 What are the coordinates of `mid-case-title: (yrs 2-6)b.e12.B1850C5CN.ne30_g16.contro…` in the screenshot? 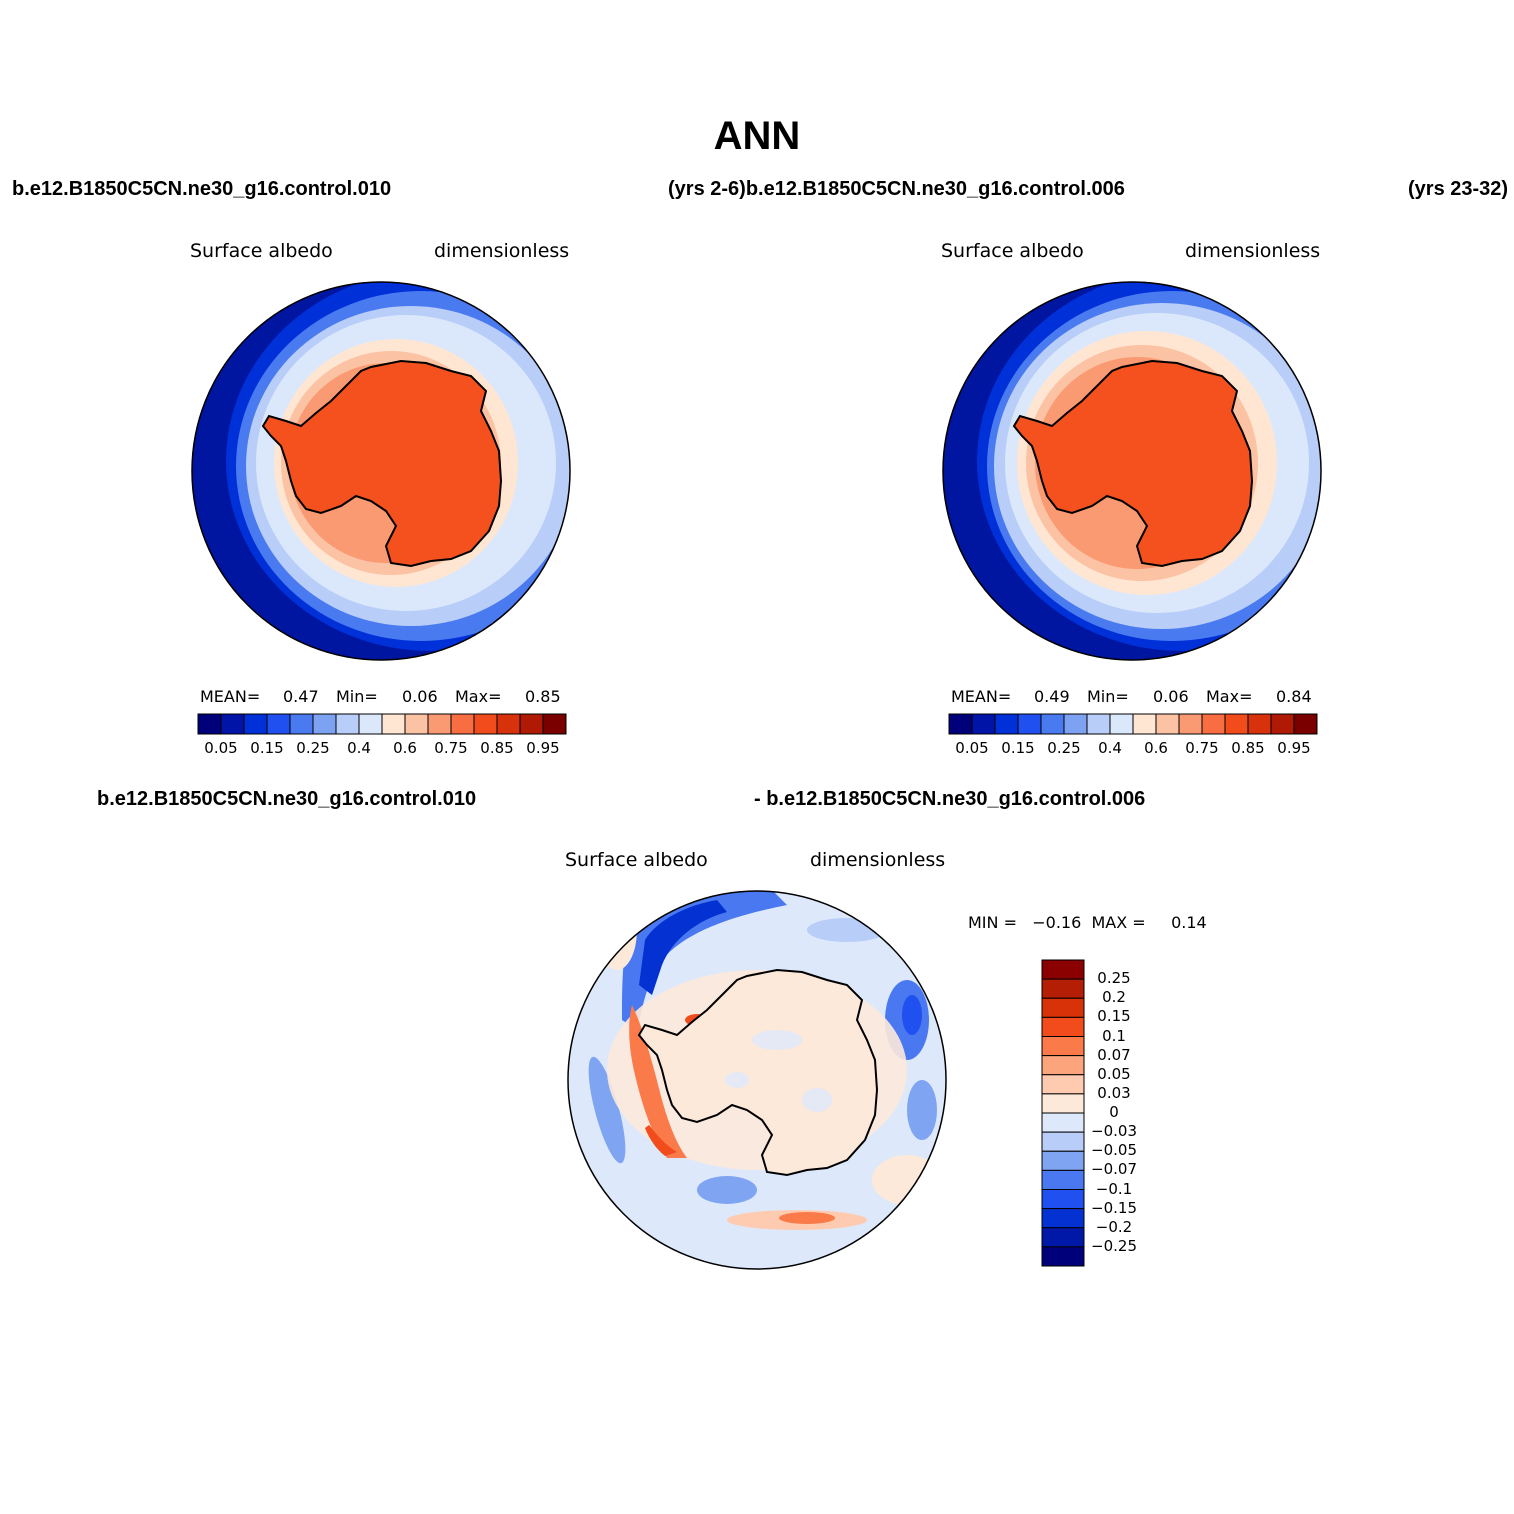 It's located at (896, 189).